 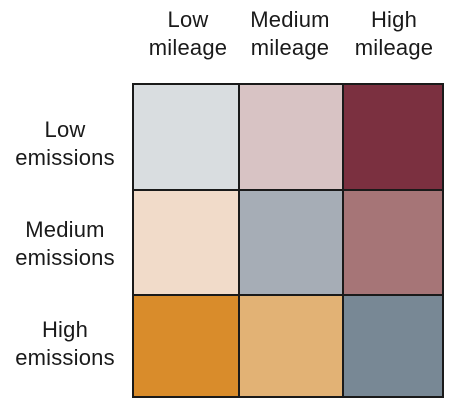 I want to click on cell-low-emissions-medium-mileage, so click(x=291, y=137).